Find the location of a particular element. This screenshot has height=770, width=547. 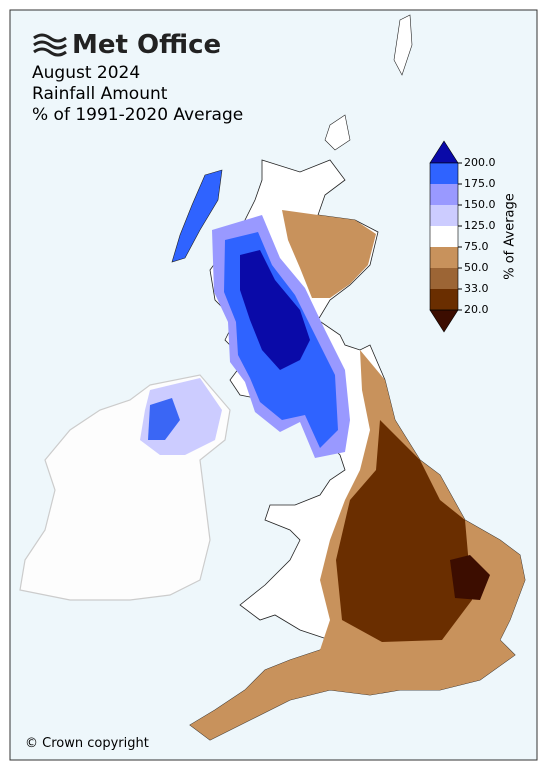

colorbar-tick-label: 75.0 is located at coordinates (476, 246).